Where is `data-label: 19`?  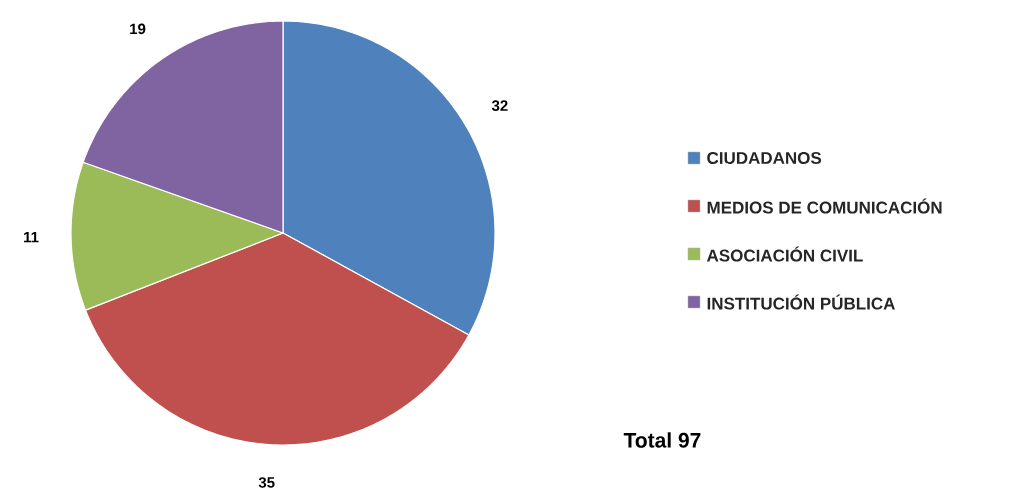 data-label: 19 is located at coordinates (138, 29).